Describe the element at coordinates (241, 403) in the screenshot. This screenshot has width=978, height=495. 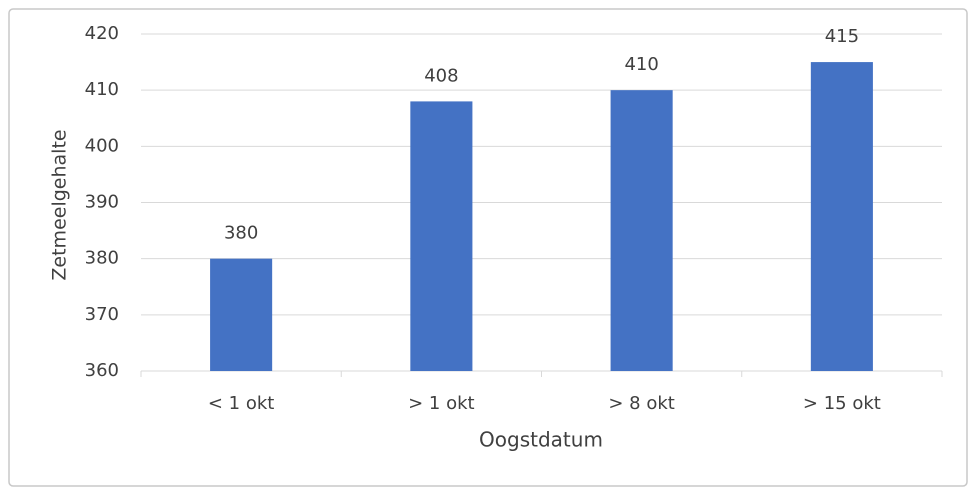
I see `x-tick-label: < 1 okt` at that location.